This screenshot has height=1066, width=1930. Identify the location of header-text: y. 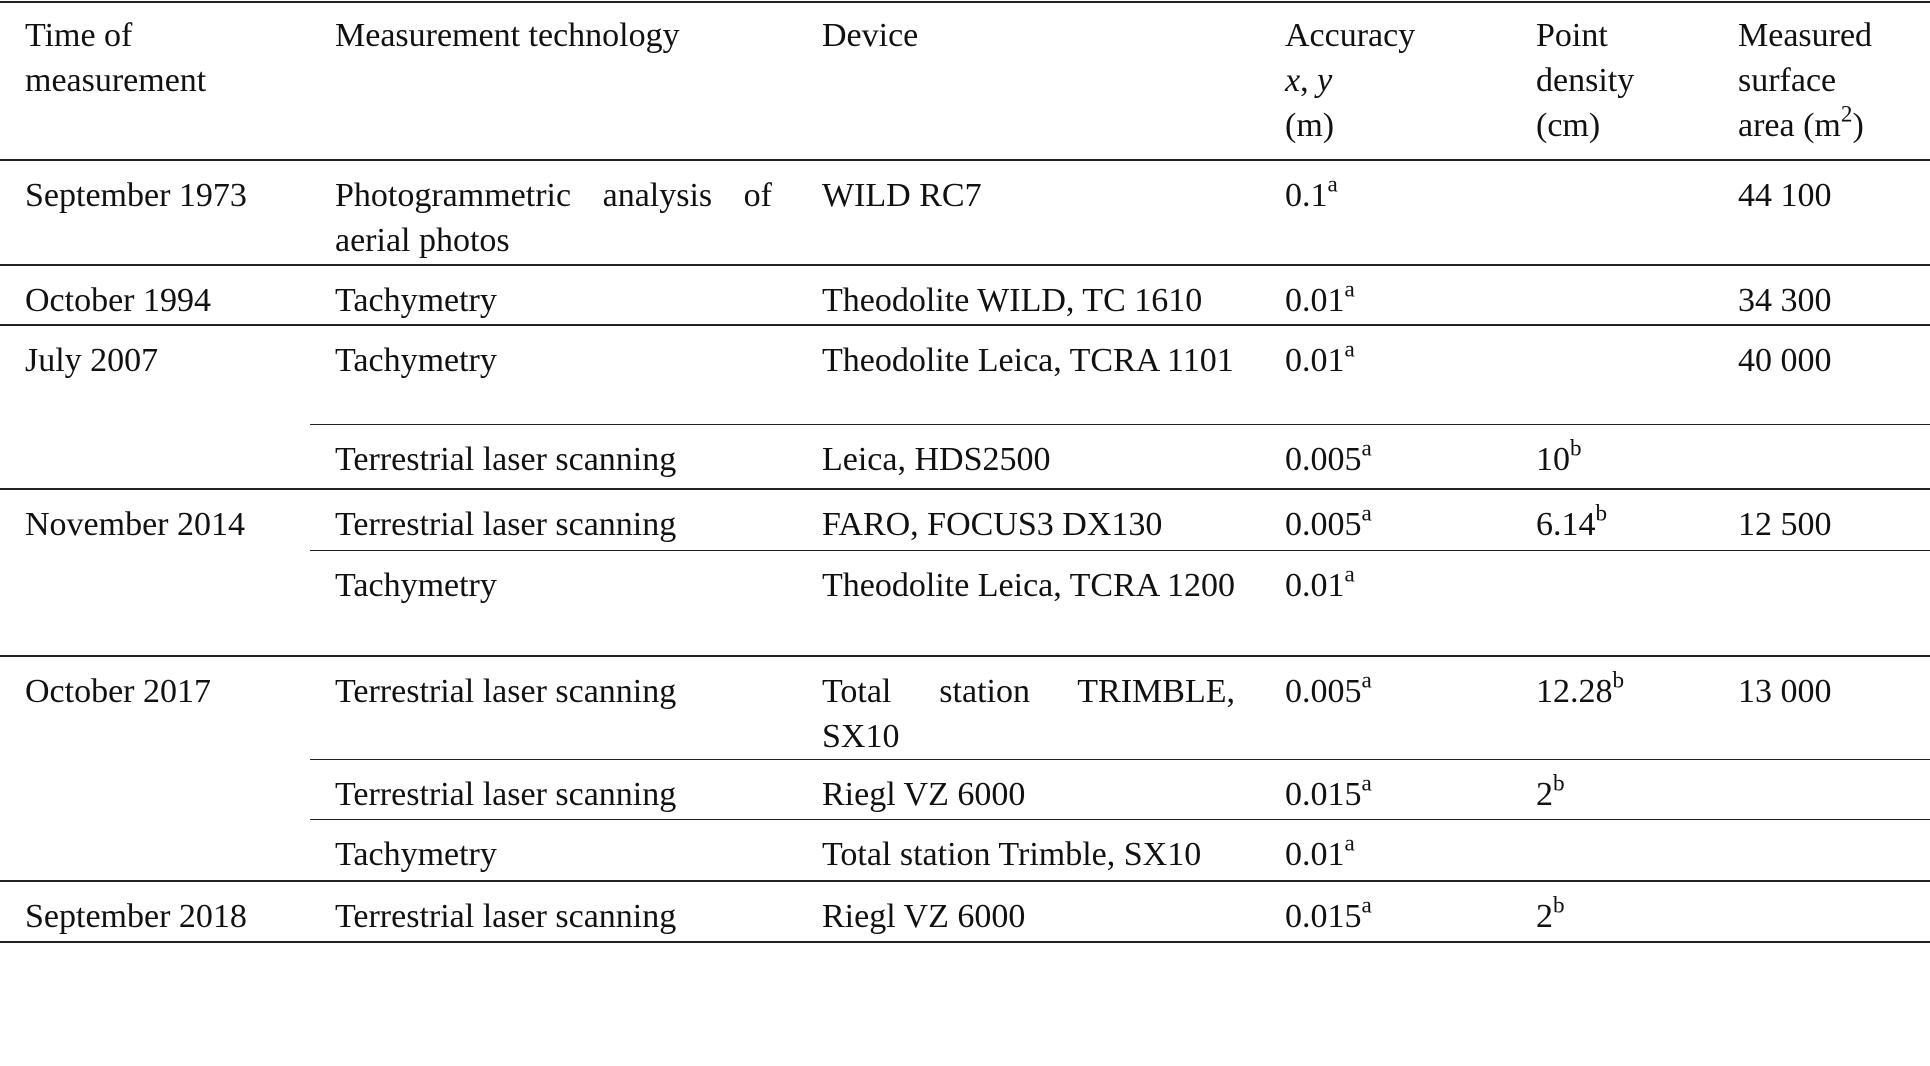
(1325, 80).